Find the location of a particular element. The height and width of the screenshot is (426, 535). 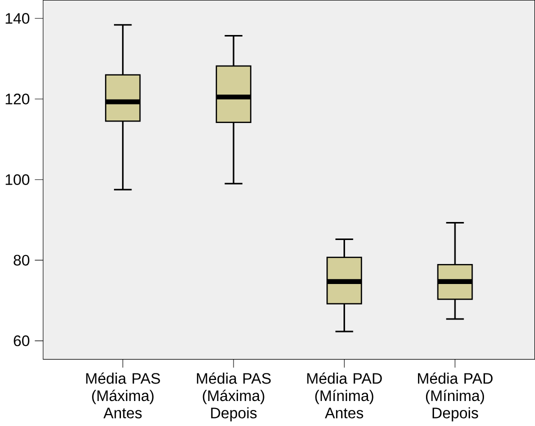

x-tick-label: Média PAD (Mínima) Antes is located at coordinates (344, 395).